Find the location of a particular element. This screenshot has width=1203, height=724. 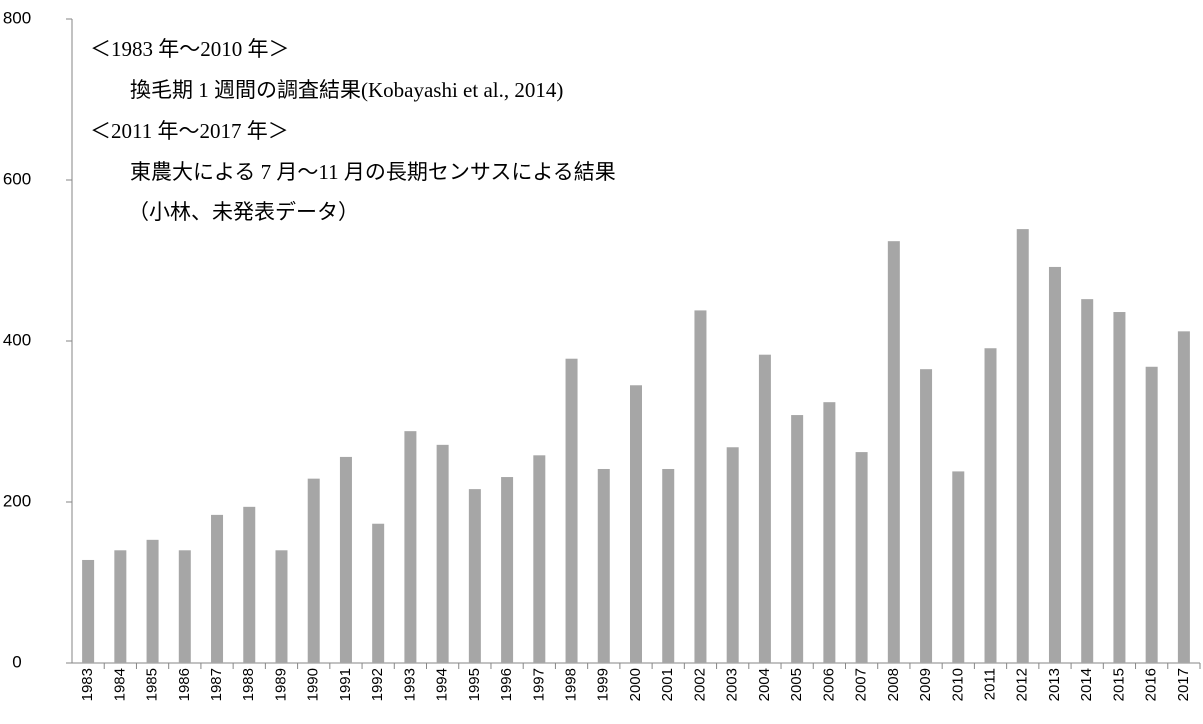

x-tick-label: 1989 is located at coordinates (280, 684).